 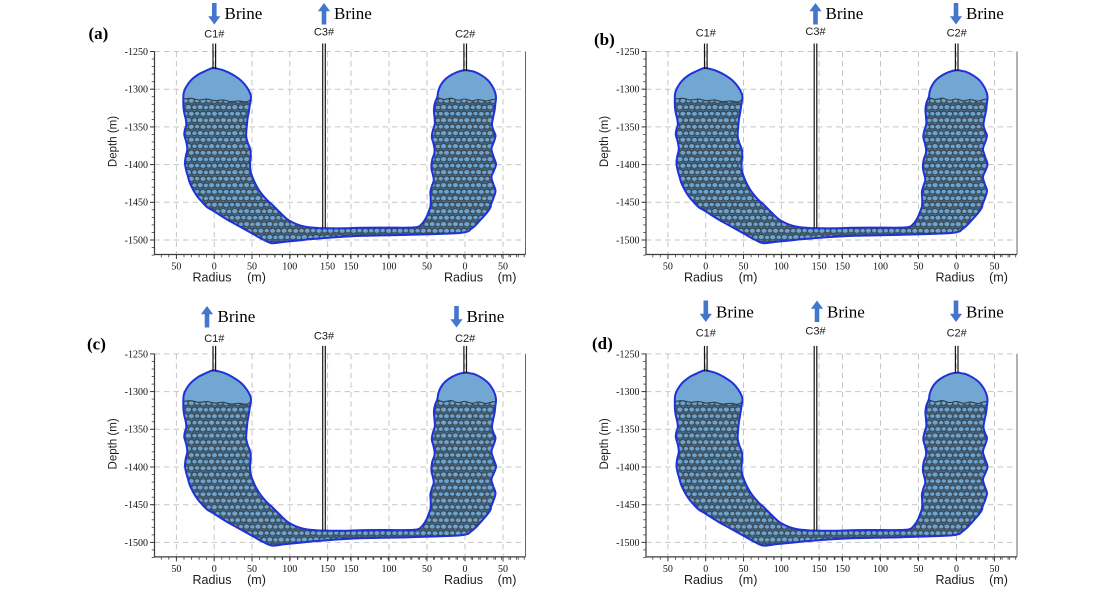 I want to click on svg-text: (d), so click(x=602, y=343).